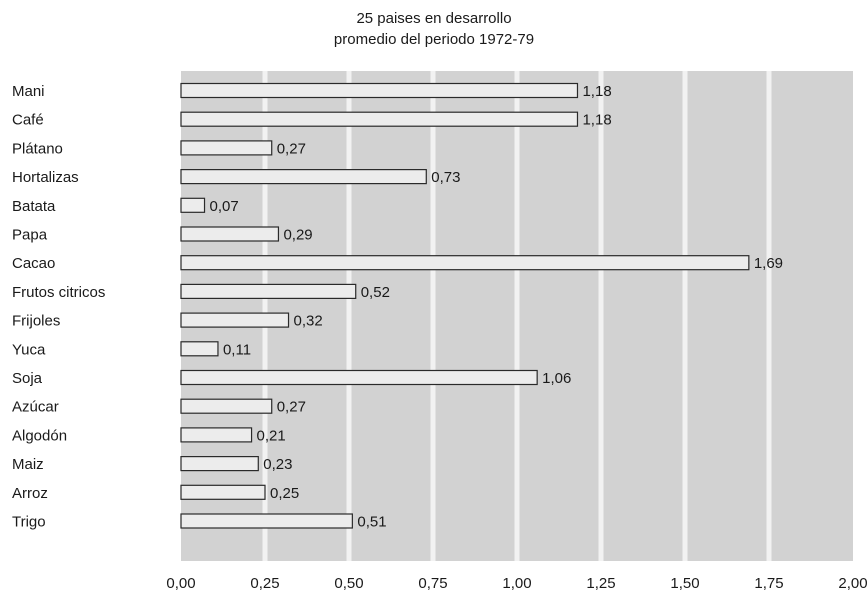 The image size is (868, 595). I want to click on chart-subtitle: promedio del periodo 1972-79, so click(434, 39).